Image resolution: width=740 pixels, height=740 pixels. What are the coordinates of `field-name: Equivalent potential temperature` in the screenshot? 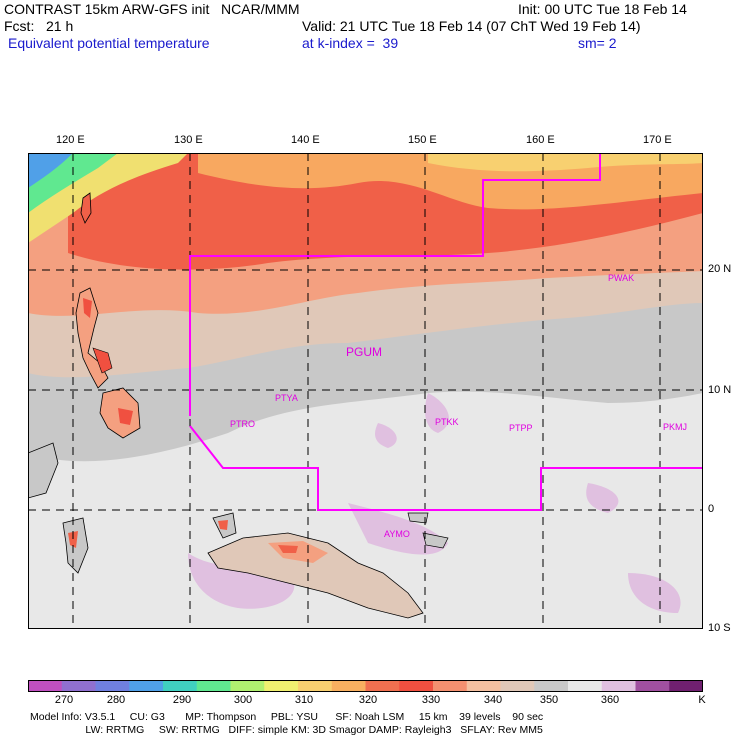 It's located at (109, 43).